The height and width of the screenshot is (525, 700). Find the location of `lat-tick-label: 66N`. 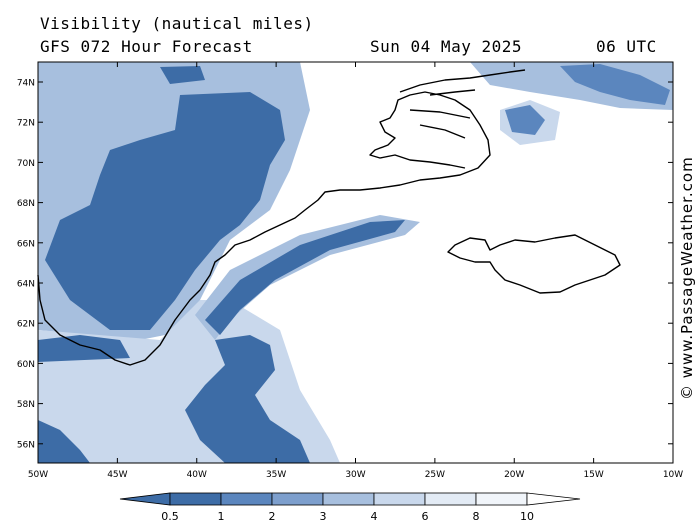

lat-tick-label: 66N is located at coordinates (26, 244).